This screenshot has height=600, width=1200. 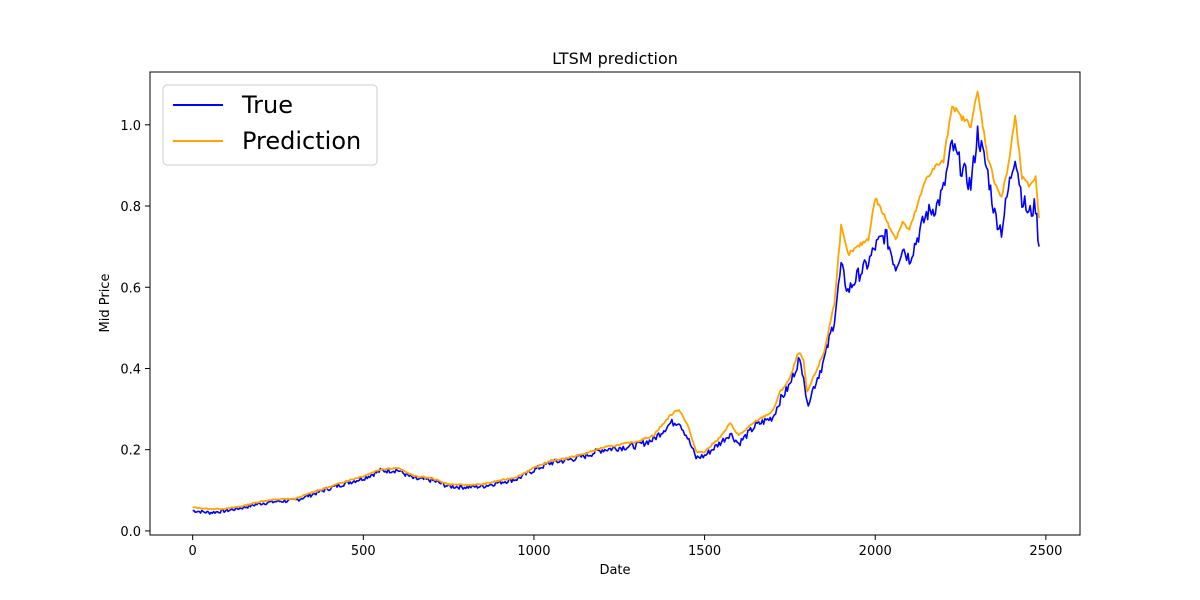 I want to click on x-tick-label: 0, so click(x=193, y=551).